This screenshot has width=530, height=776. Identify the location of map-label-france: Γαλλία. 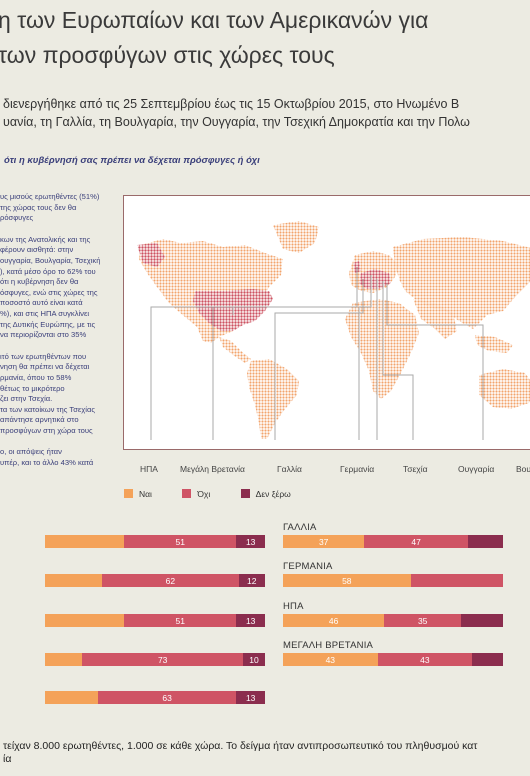
(289, 469).